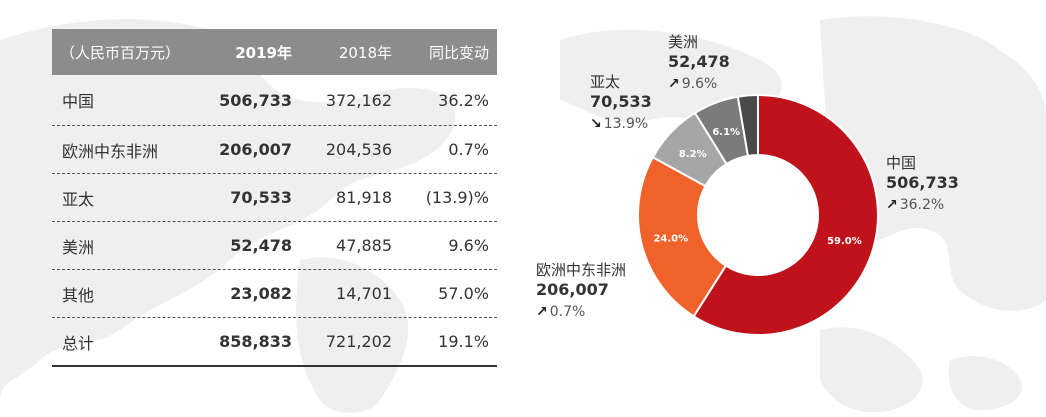 The image size is (1046, 417). I want to click on cell-2019: 23,082, so click(261, 293).